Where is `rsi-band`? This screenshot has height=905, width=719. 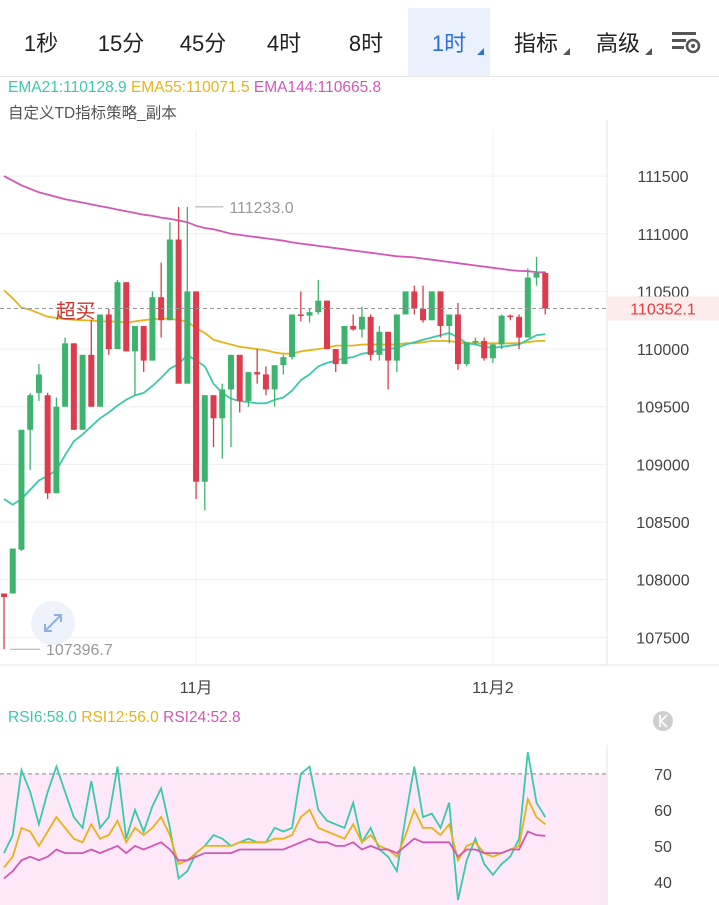 rsi-band is located at coordinates (303, 839).